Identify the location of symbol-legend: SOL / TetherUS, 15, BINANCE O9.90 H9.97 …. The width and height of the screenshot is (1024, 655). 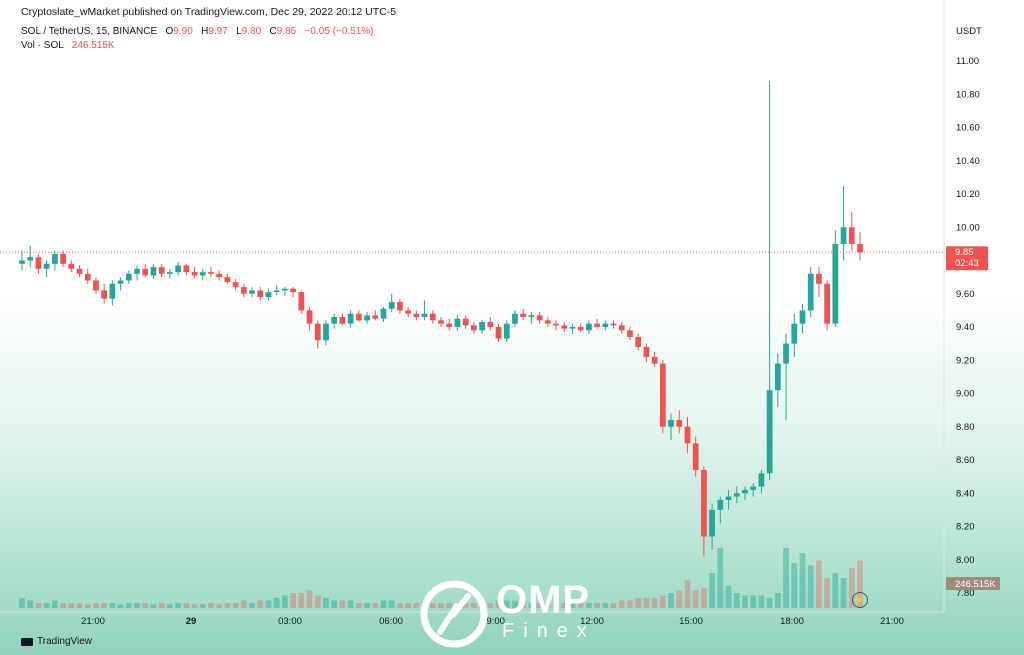
(197, 31).